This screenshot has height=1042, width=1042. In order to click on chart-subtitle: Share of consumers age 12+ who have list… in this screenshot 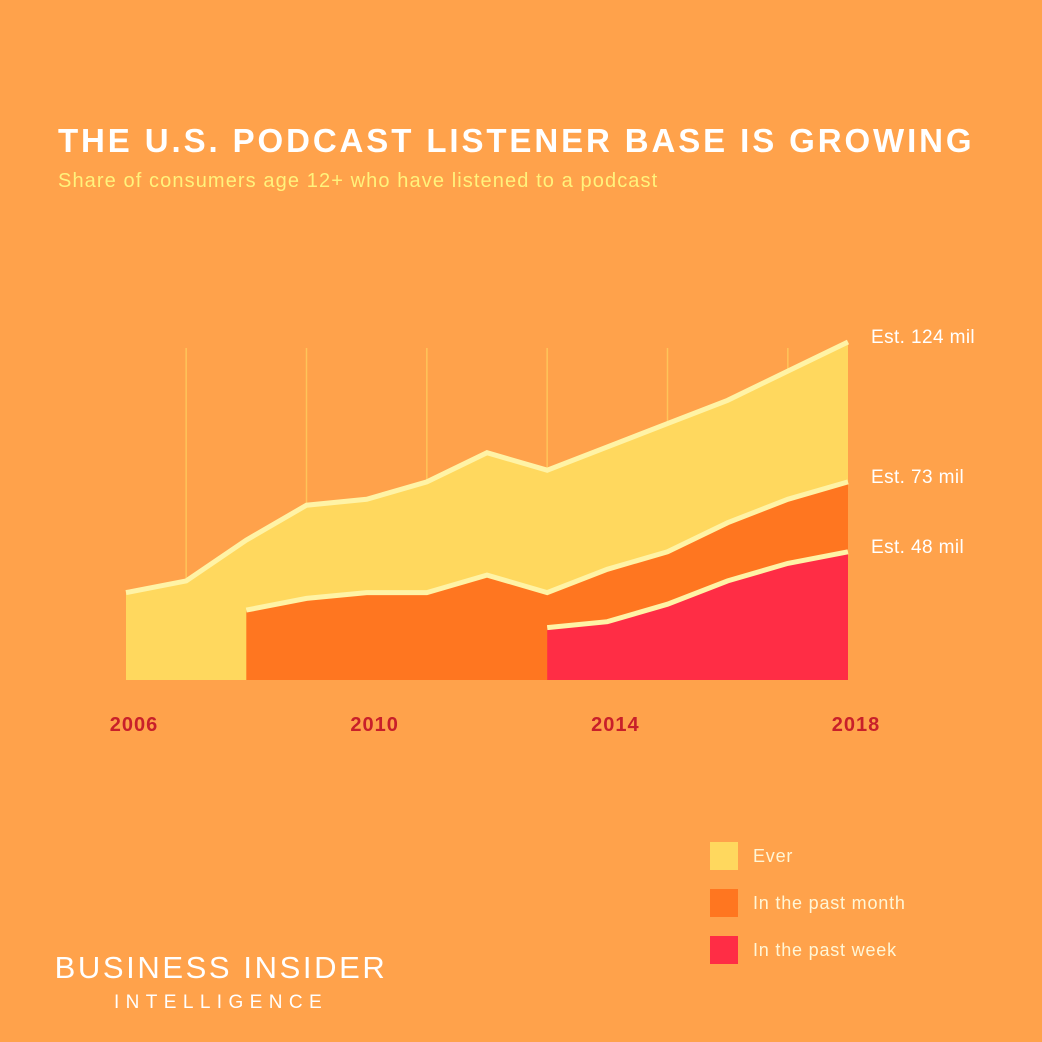, I will do `click(358, 181)`.